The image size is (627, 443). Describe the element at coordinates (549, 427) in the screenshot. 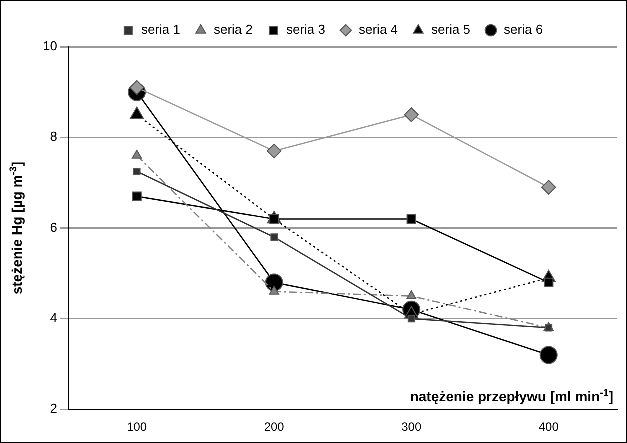

I see `x-tick-label: 400` at that location.